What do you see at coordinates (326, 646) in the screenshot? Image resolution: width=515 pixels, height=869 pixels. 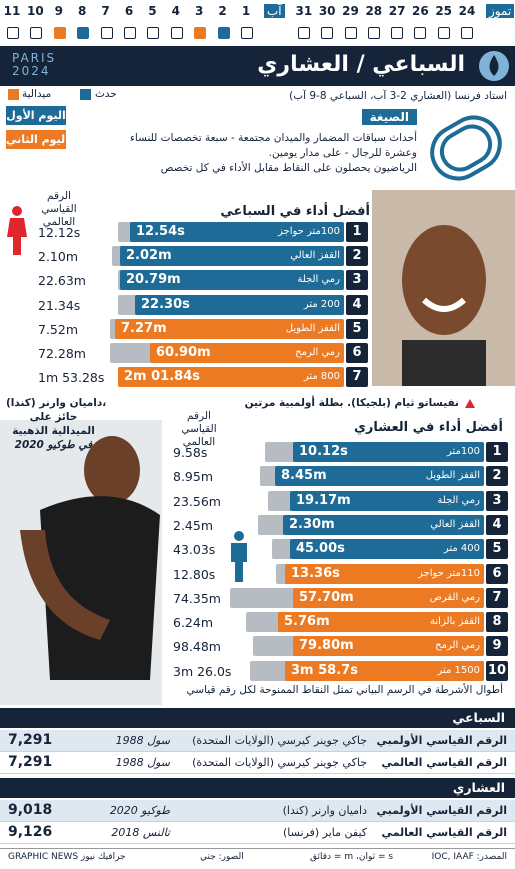 I see `performance: 79.80m` at bounding box center [326, 646].